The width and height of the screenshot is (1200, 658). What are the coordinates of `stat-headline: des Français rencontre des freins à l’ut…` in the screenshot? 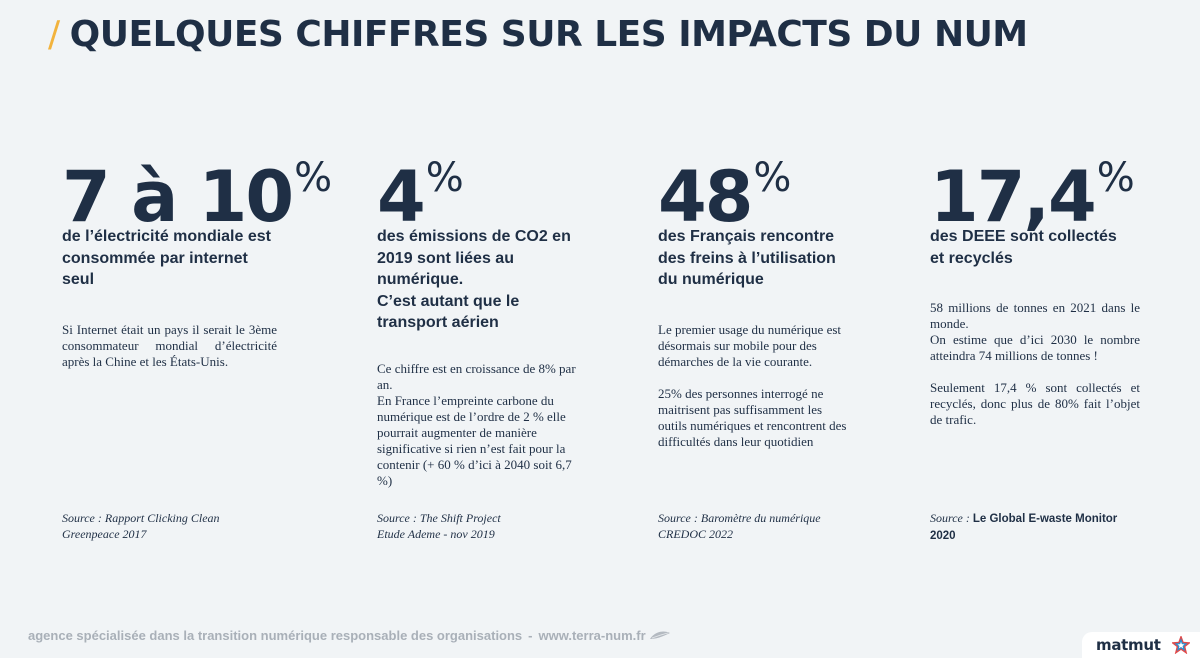 It's located at (747, 258).